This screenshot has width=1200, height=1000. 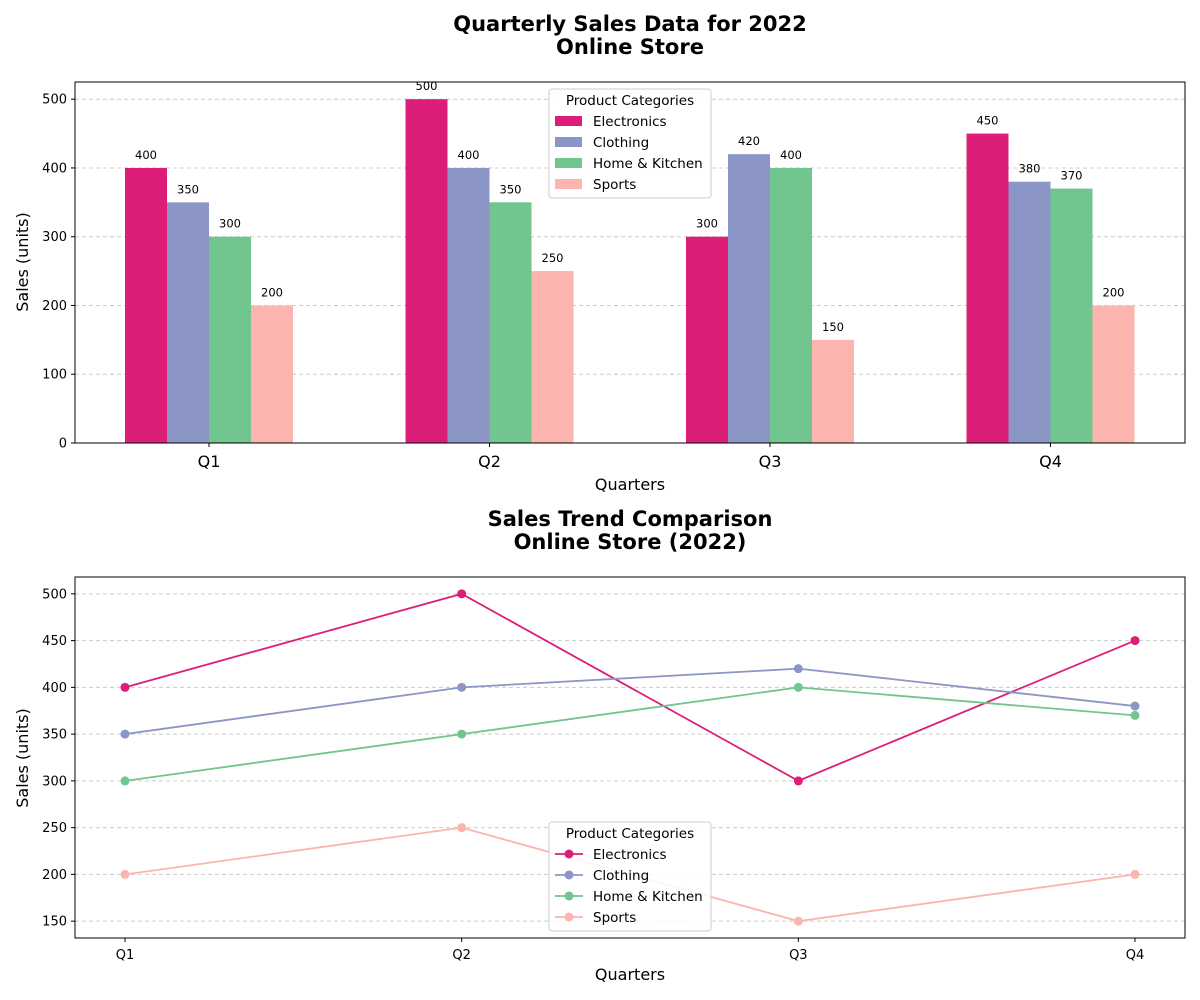 What do you see at coordinates (568, 121) in the screenshot?
I see `bar-chart-legend-swatch-electronics` at bounding box center [568, 121].